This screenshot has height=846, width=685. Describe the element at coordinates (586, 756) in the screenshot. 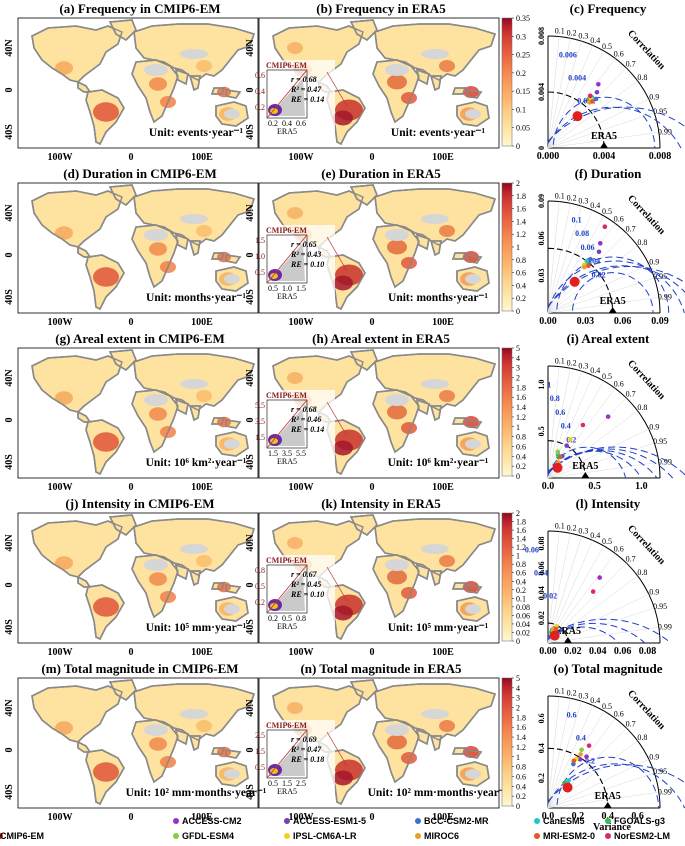

I see `taylor-point-access-cm2` at that location.